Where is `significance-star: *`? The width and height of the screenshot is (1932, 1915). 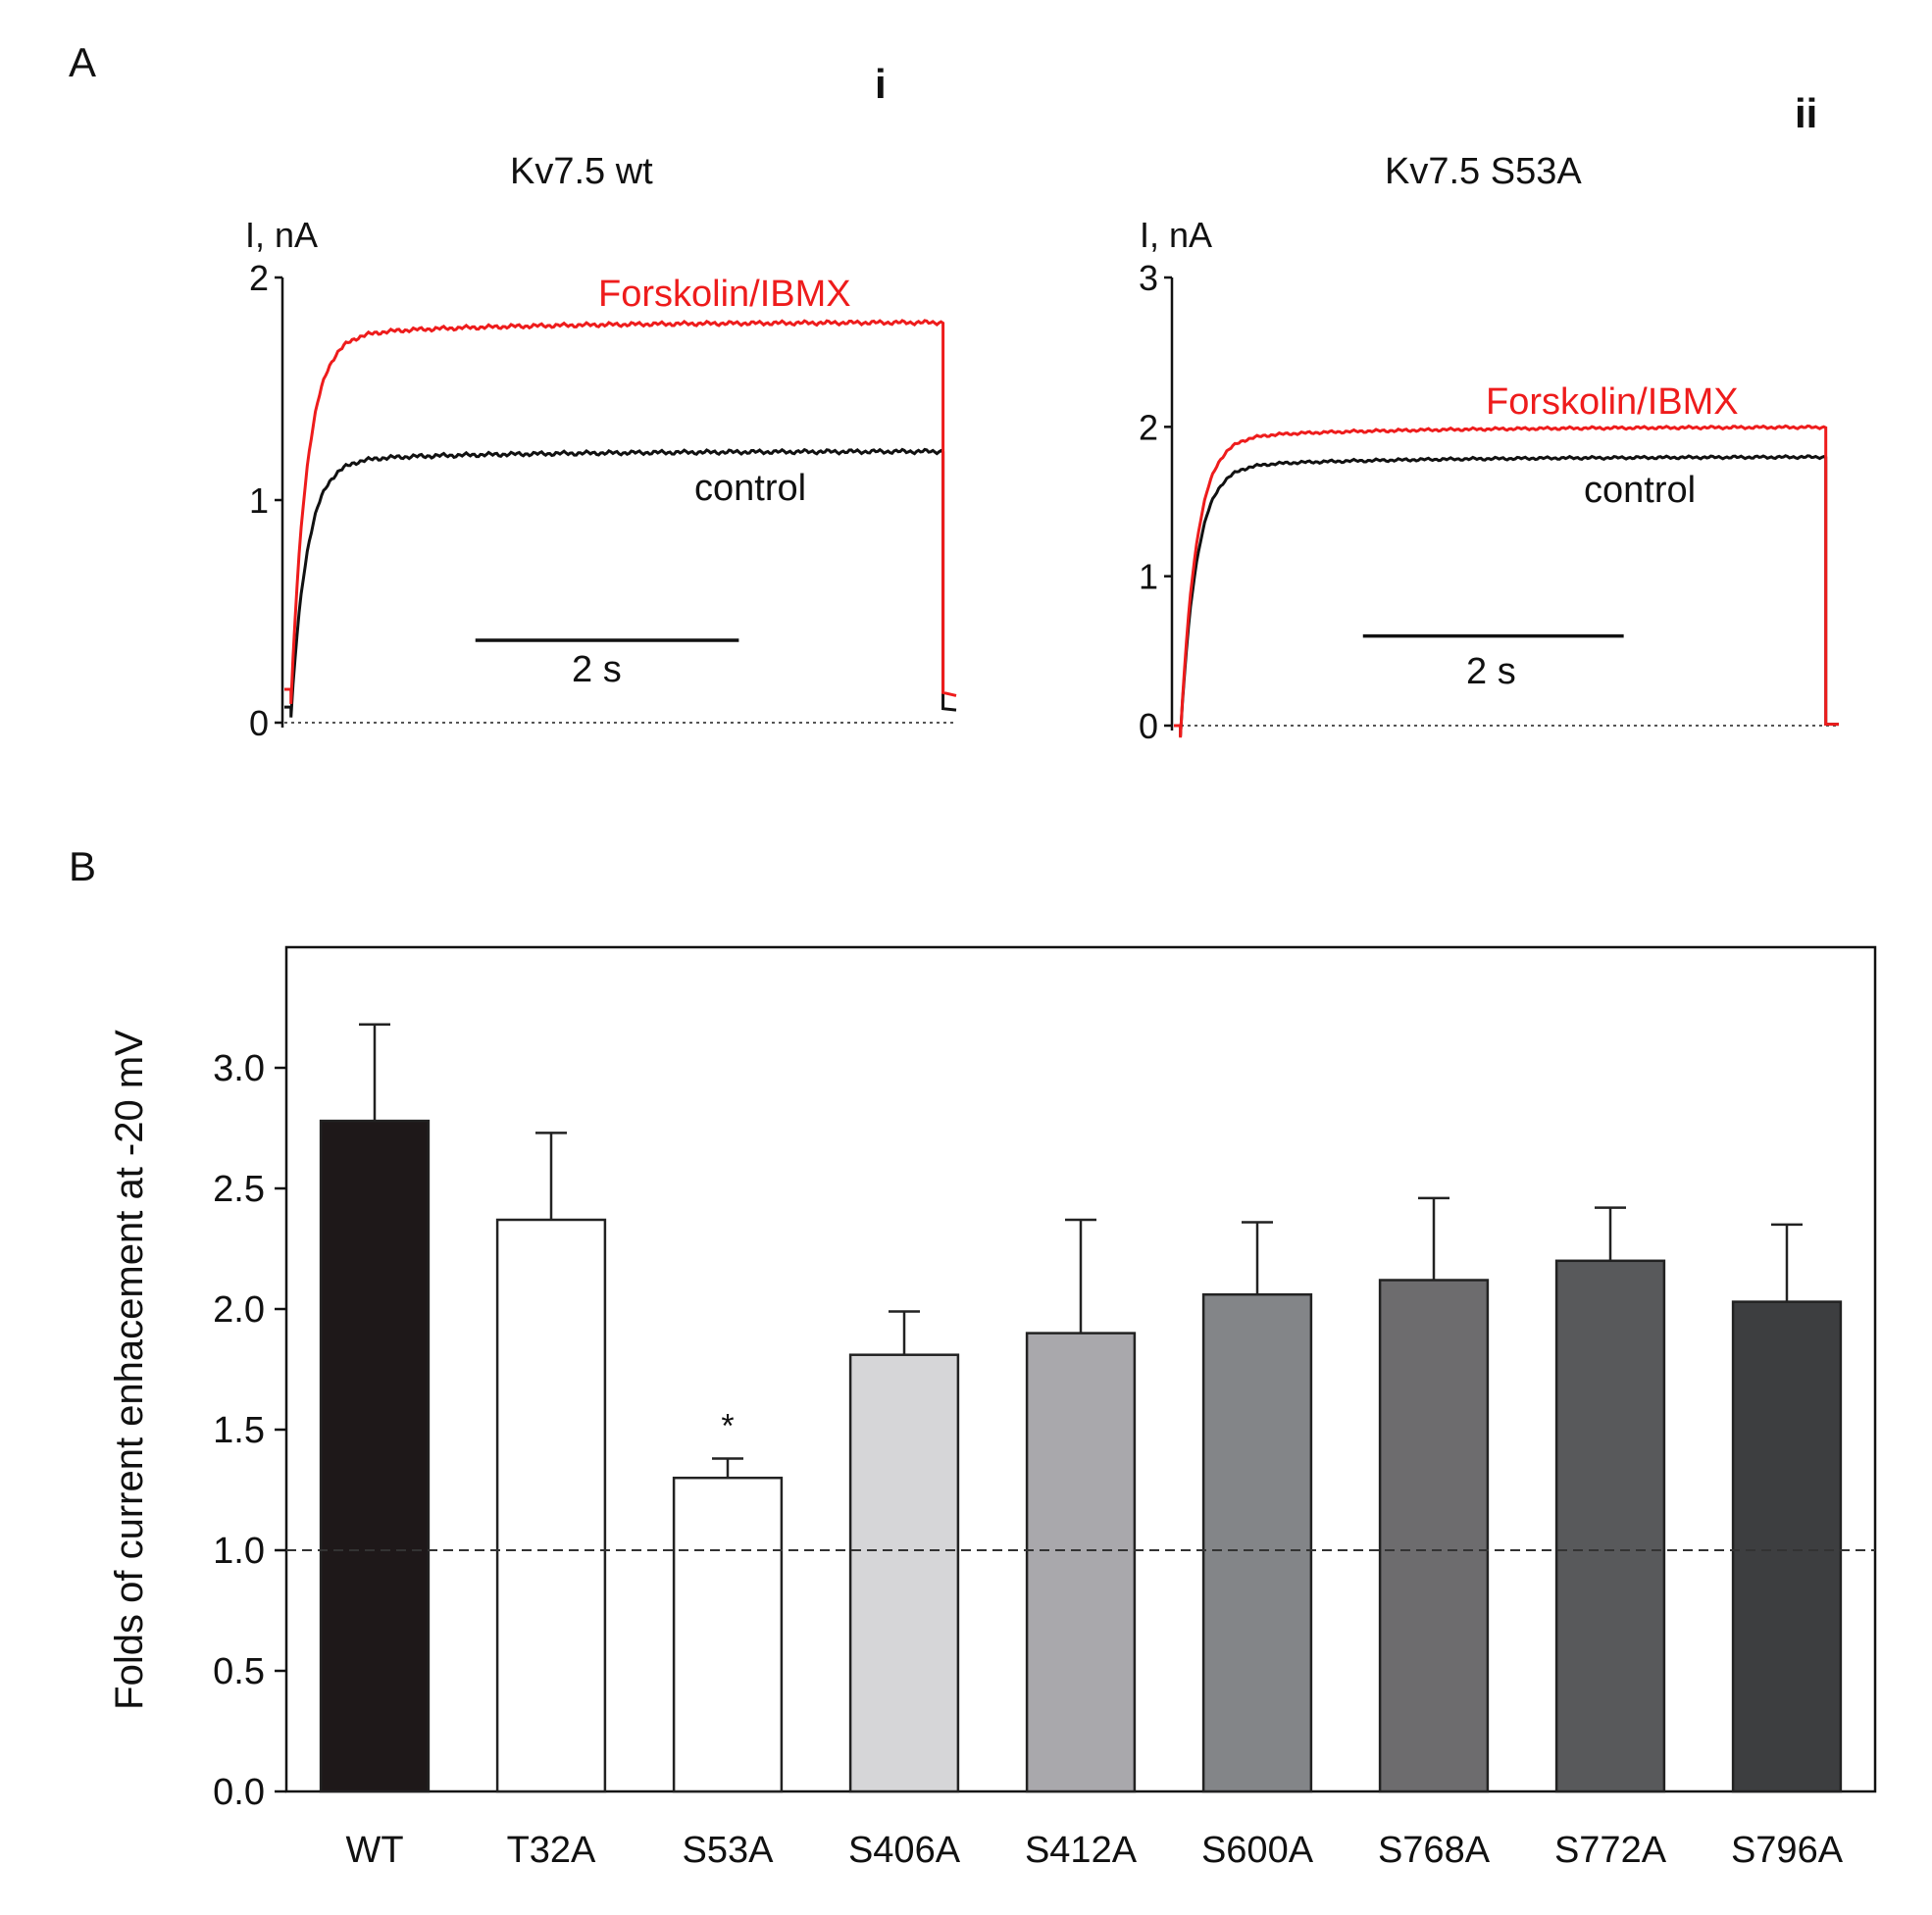
significance-star: * is located at coordinates (728, 1426).